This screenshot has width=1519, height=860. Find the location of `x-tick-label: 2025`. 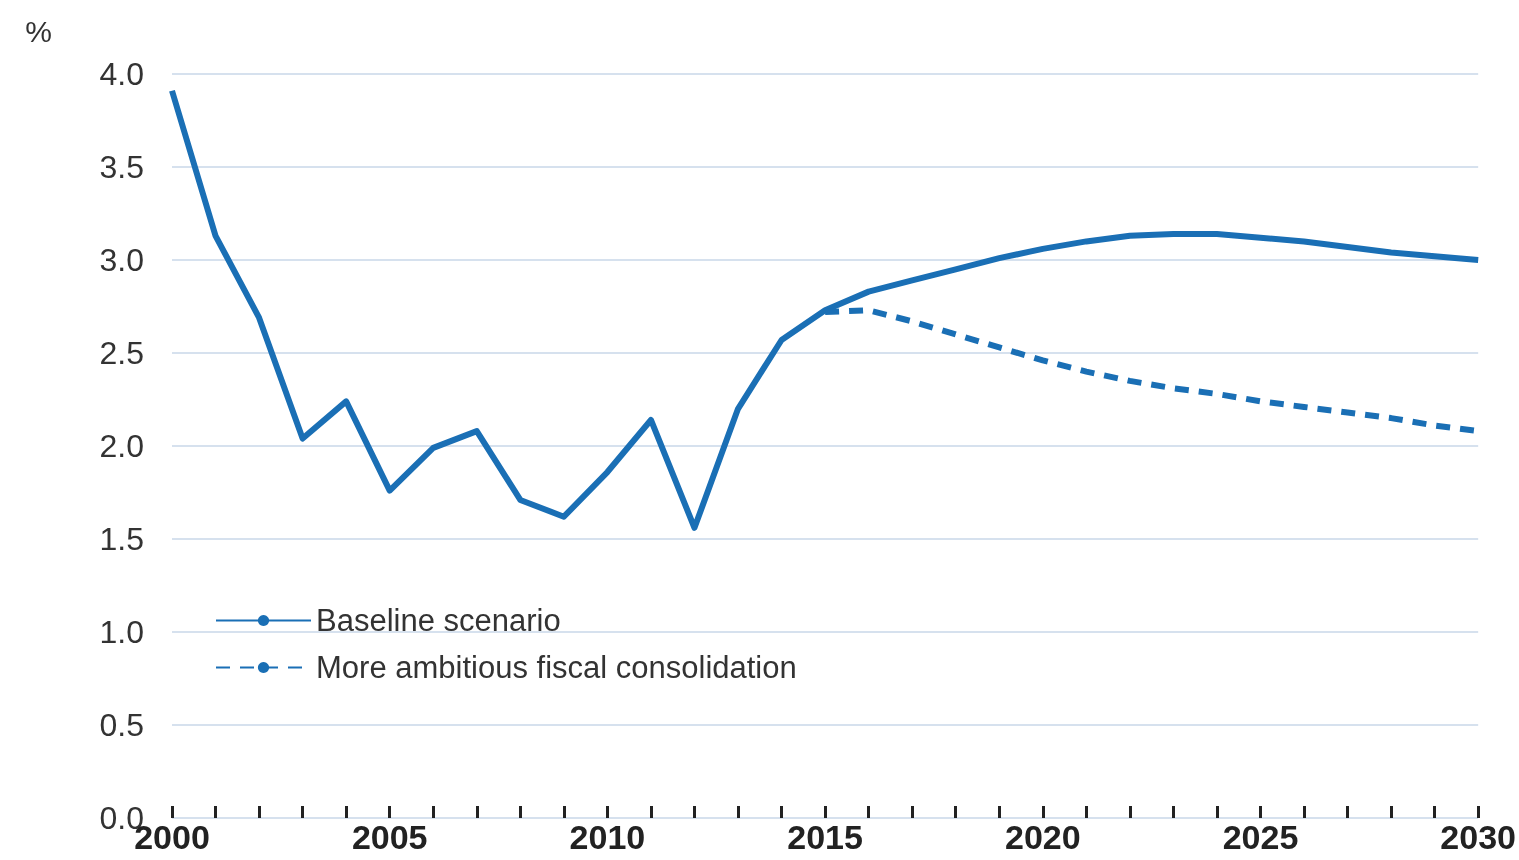

x-tick-label: 2025 is located at coordinates (1260, 837).